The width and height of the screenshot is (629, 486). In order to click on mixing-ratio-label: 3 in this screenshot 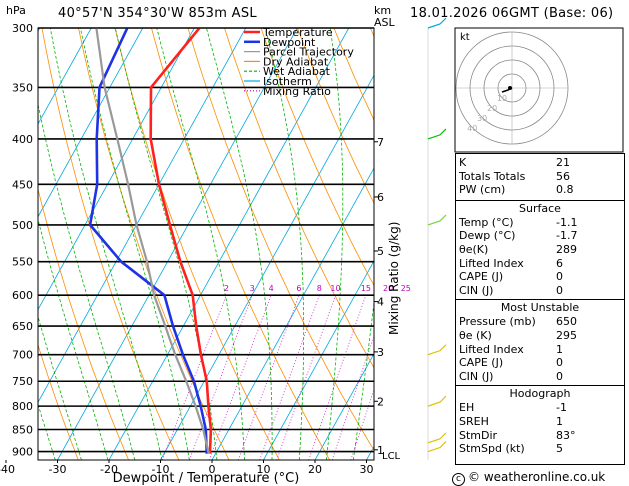, I will do `click(252, 288)`.